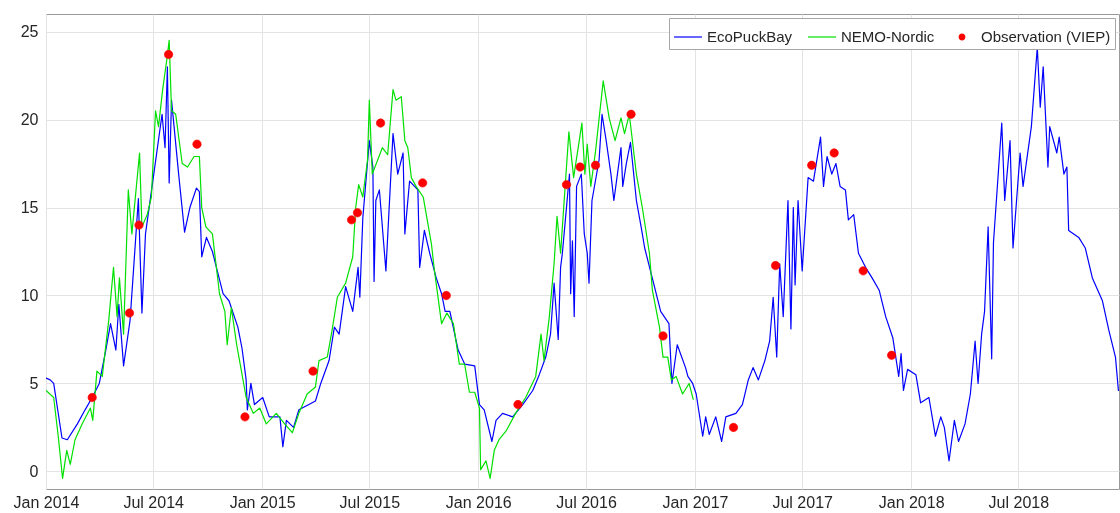 This screenshot has height=513, width=1120. What do you see at coordinates (695, 502) in the screenshot?
I see `x-tick-label: Jan 2017` at bounding box center [695, 502].